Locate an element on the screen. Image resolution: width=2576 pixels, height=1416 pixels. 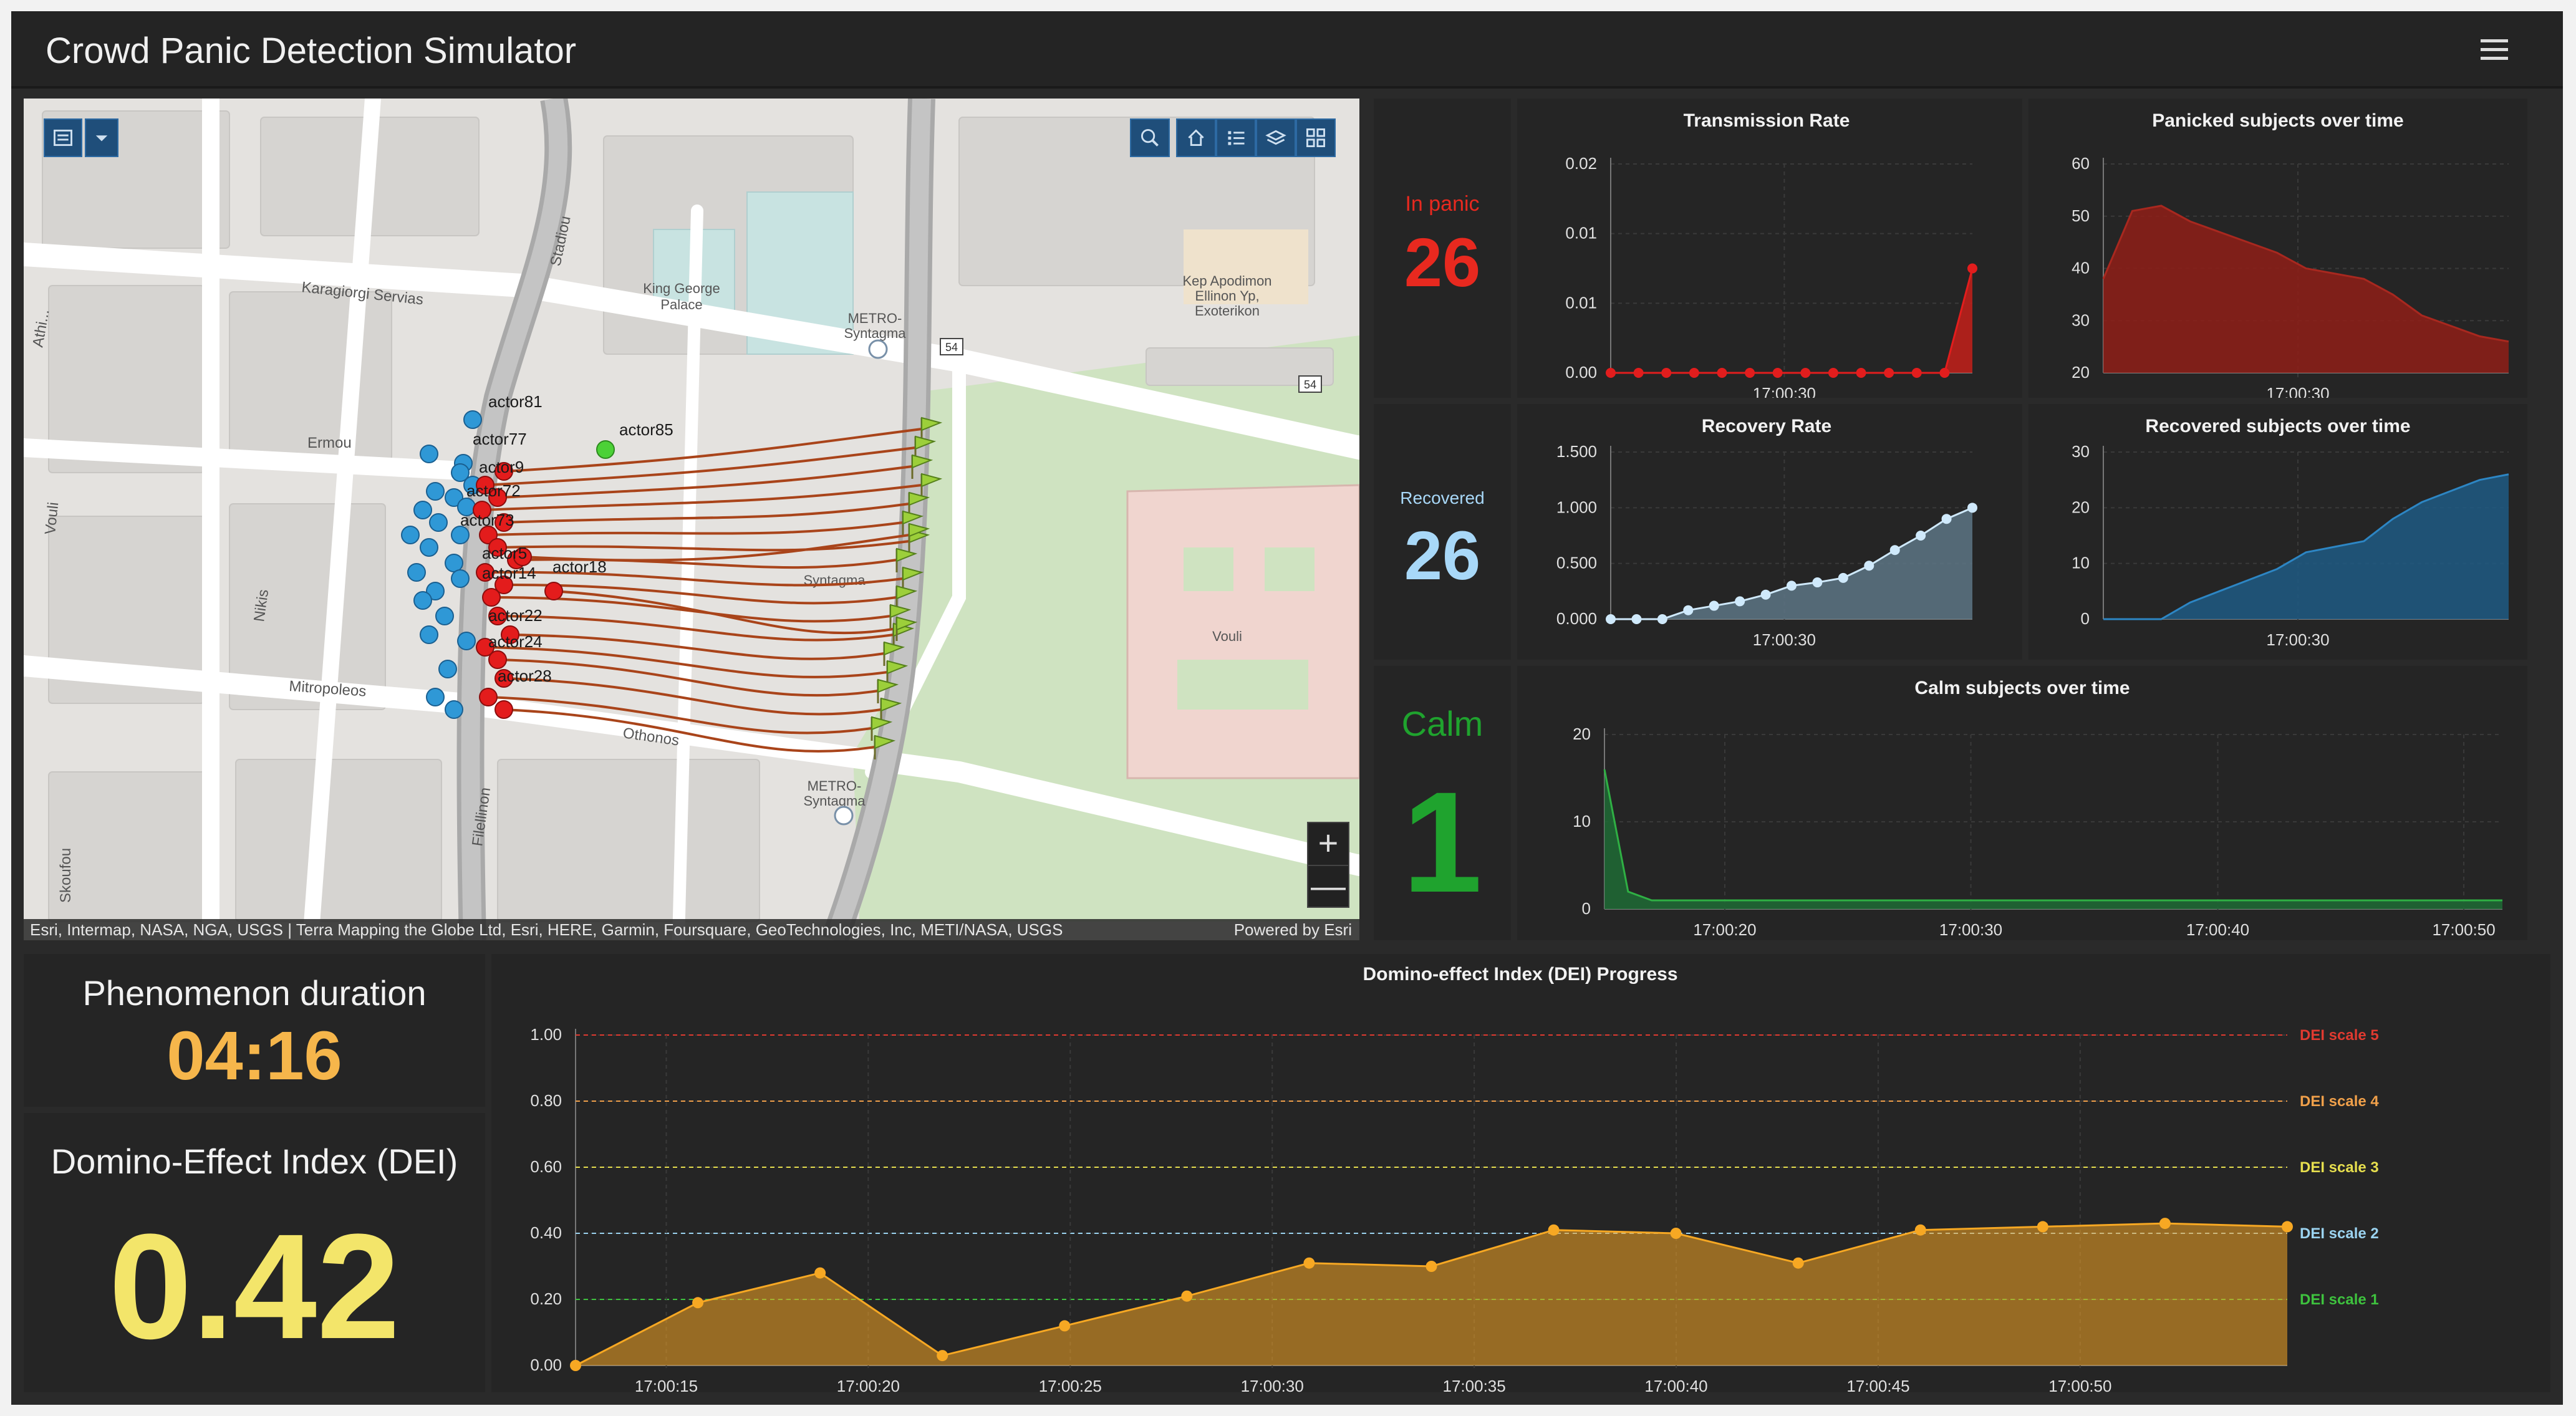
basemap-gallery-button is located at coordinates (63, 138).